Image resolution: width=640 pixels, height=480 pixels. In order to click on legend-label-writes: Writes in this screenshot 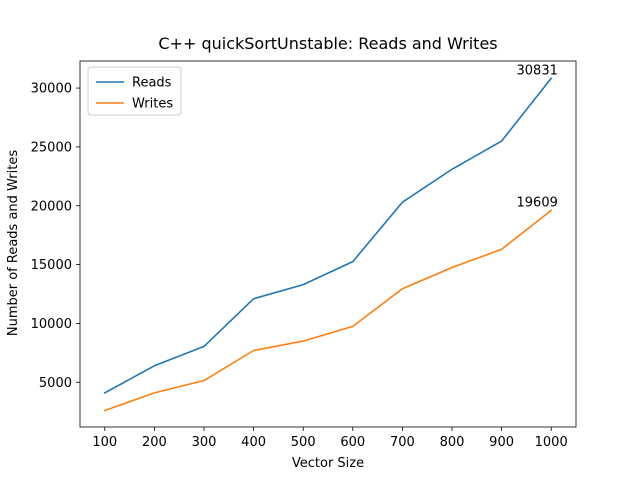, I will do `click(152, 104)`.